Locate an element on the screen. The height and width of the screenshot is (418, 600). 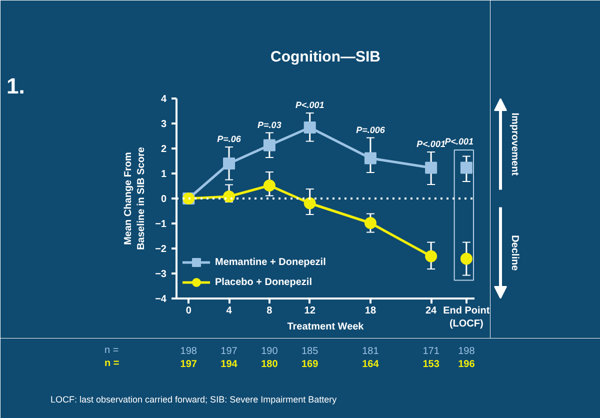
text: 169 is located at coordinates (310, 364).